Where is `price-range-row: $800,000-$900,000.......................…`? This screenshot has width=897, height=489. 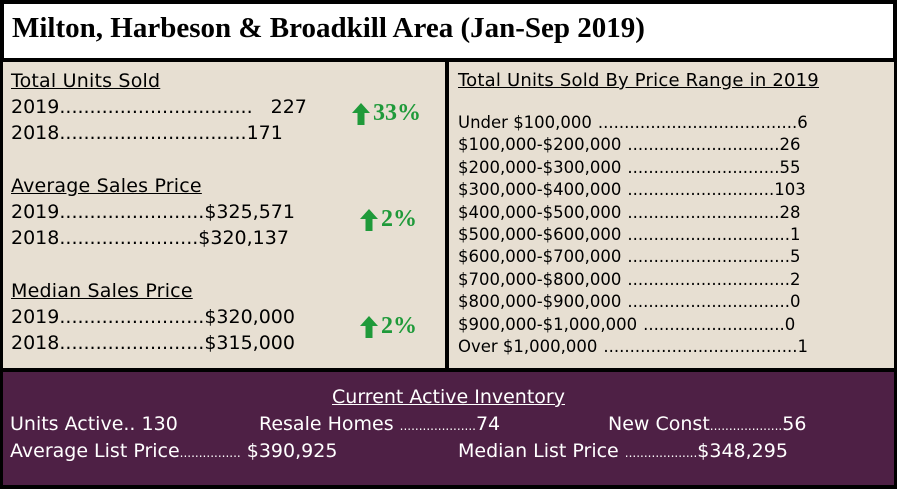 price-range-row: $800,000-$900,000.......................… is located at coordinates (658, 302).